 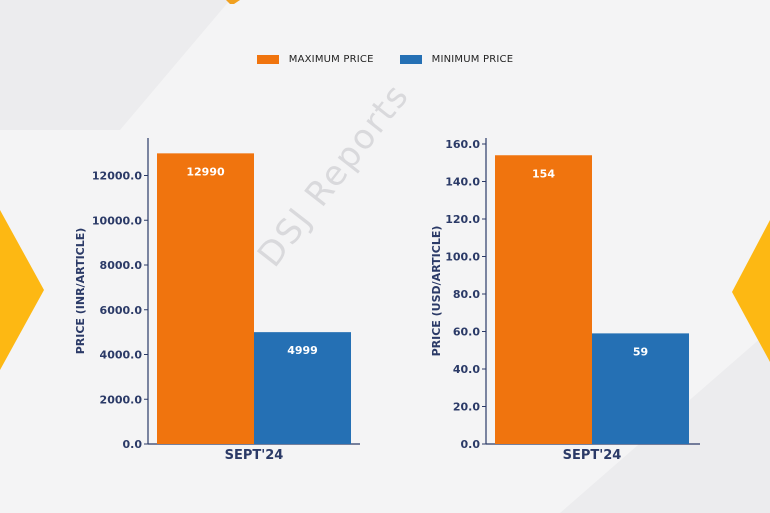 I want to click on legend-item-min: MINIMUM PRICE, so click(x=456, y=59).